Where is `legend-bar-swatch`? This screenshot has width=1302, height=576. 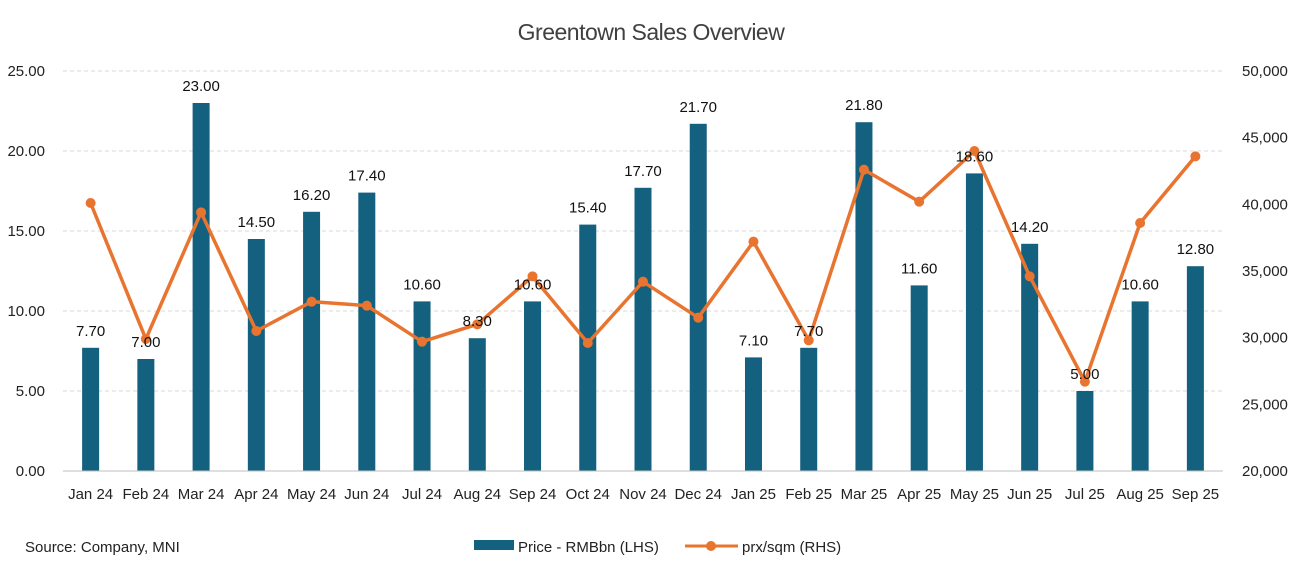 legend-bar-swatch is located at coordinates (494, 545).